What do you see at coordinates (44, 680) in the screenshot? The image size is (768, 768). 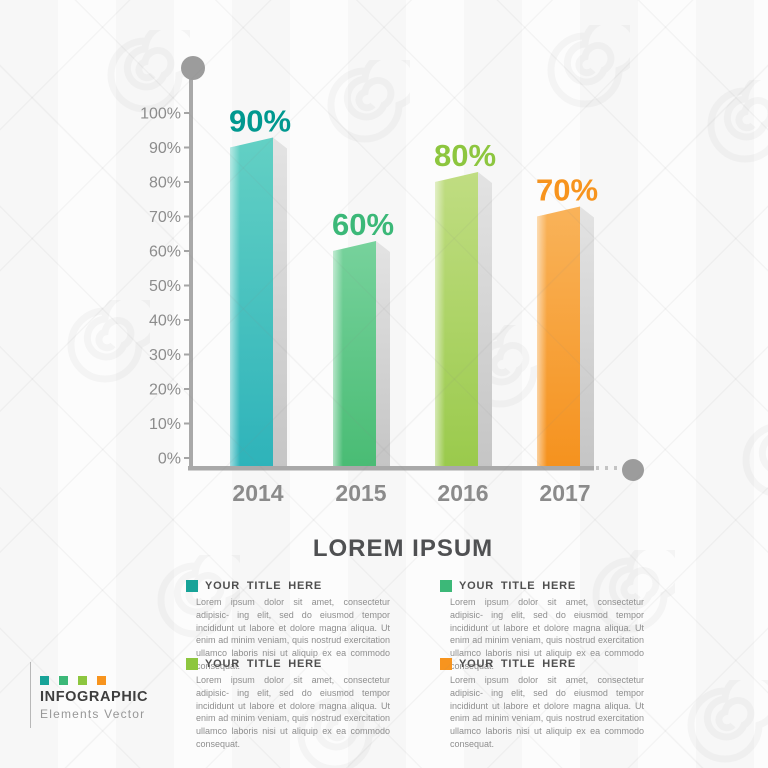 I see `logo-square-teal-icon` at bounding box center [44, 680].